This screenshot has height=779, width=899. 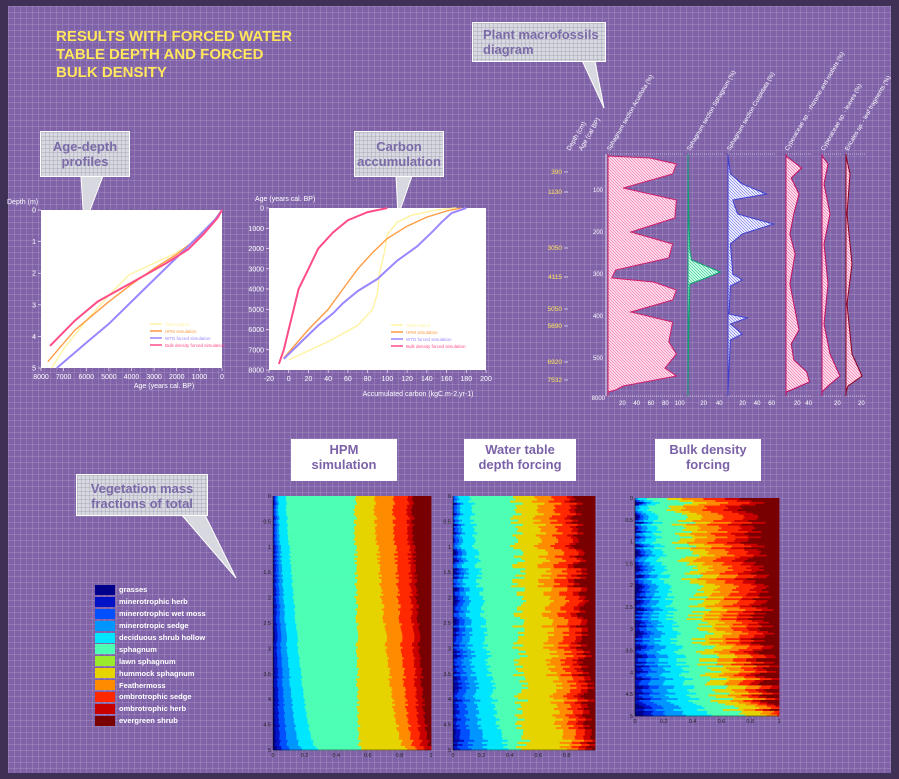 I want to click on hm1-ytick: 3.5, so click(x=447, y=675).